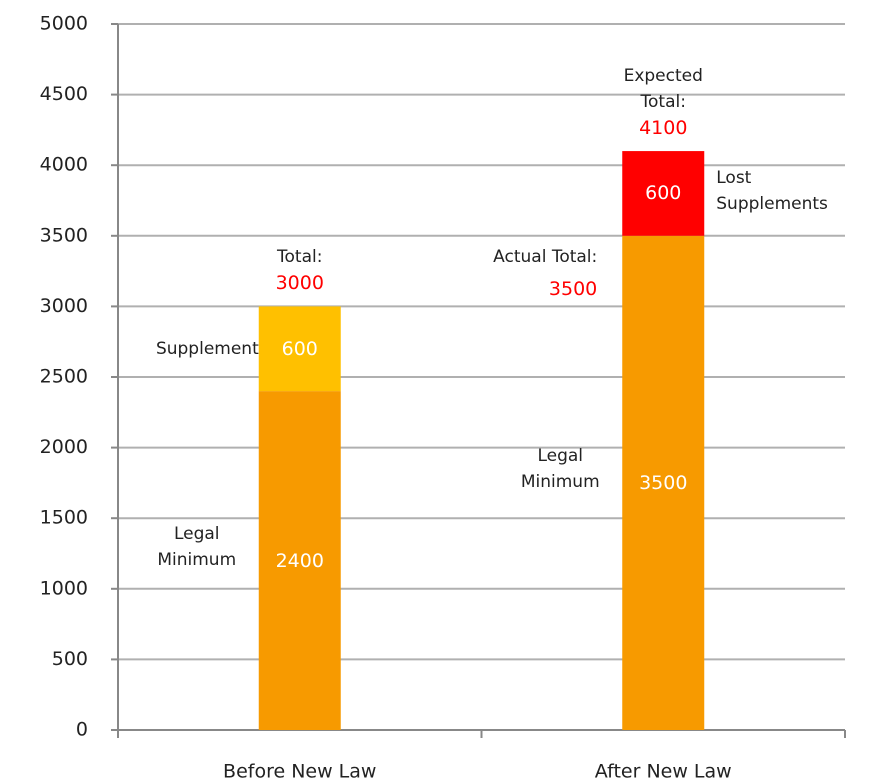  What do you see at coordinates (545, 256) in the screenshot?
I see `annotation: Actual Total:` at bounding box center [545, 256].